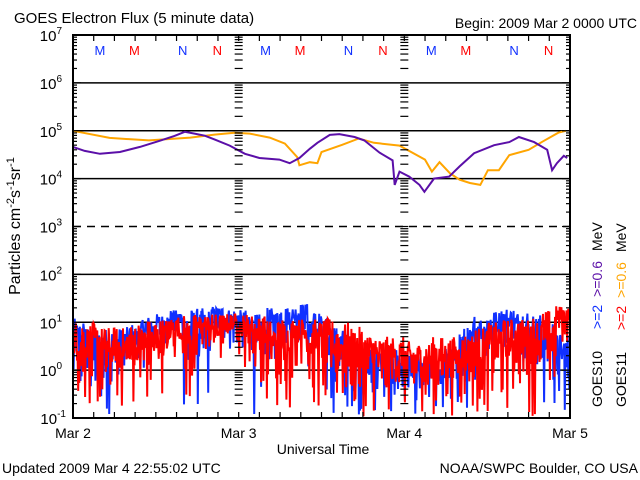 This screenshot has height=480, width=640. I want to click on legend-goes10: GOES10 >=2 >=0.6 MeV, so click(597, 314).